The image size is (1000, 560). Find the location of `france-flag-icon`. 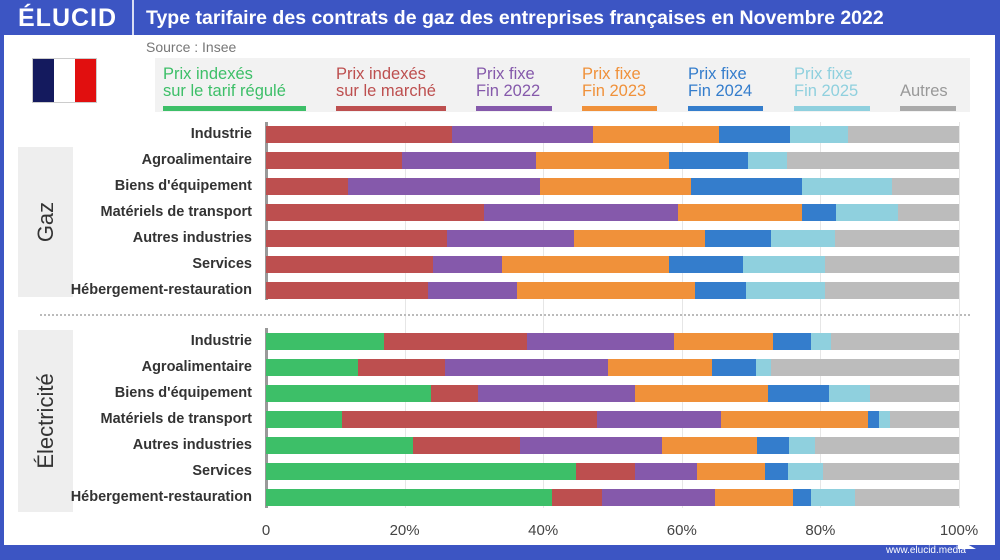

france-flag-icon is located at coordinates (64, 80).